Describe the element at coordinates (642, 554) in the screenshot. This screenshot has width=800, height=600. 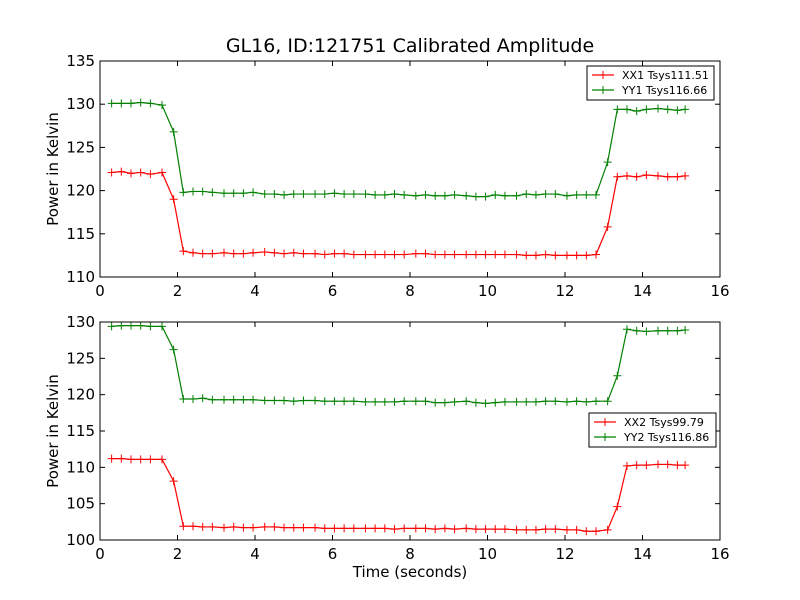
I see `x-tick-label: 14` at that location.